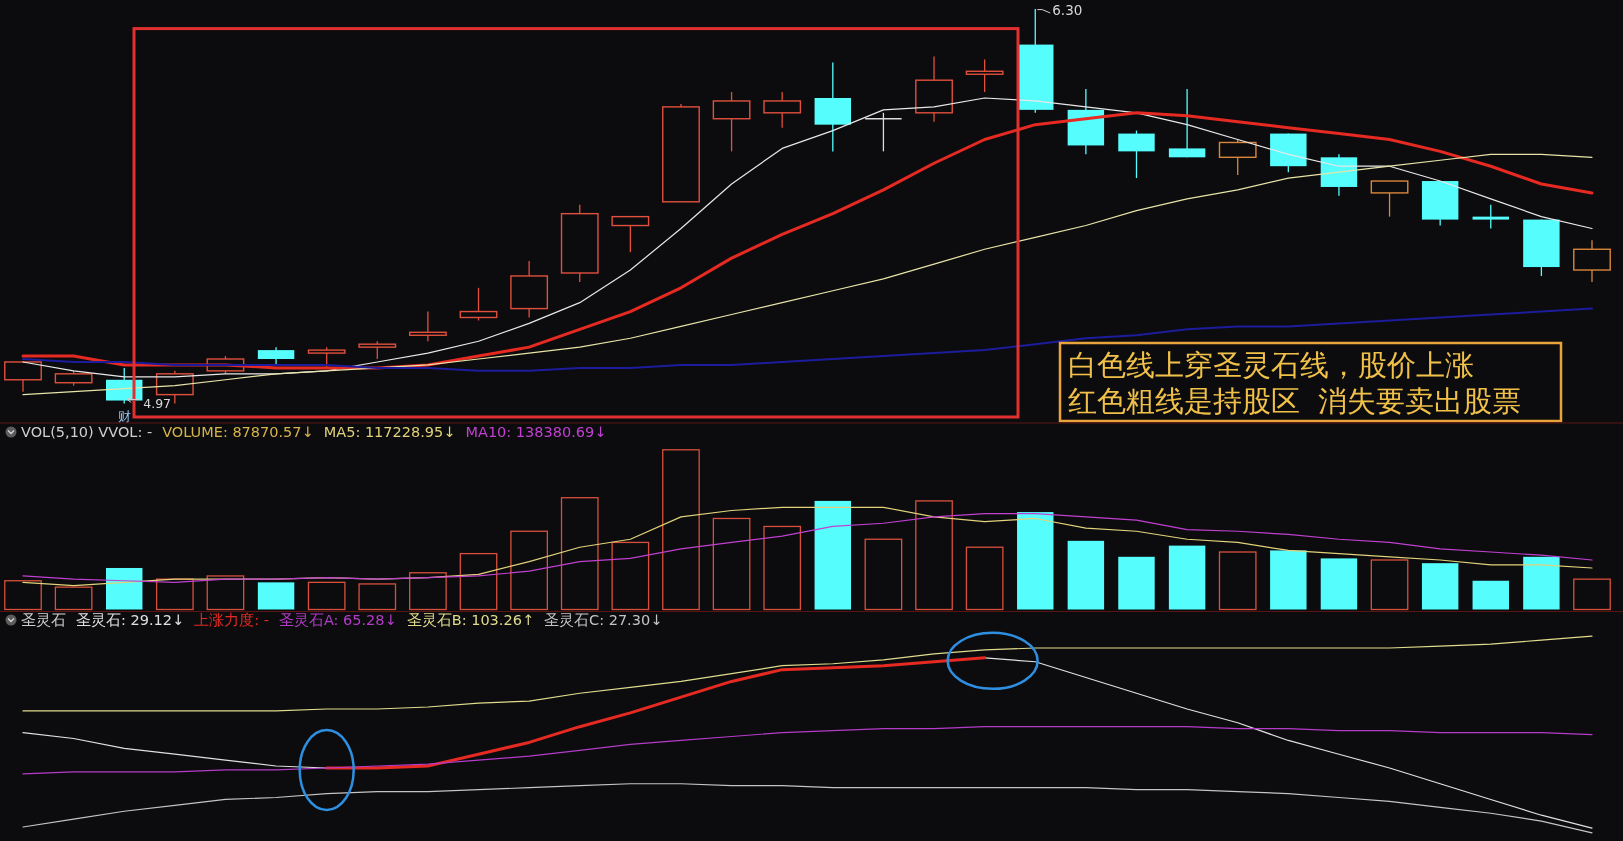 This screenshot has height=841, width=1623. I want to click on text: MA10: 138380.69↓, so click(536, 432).